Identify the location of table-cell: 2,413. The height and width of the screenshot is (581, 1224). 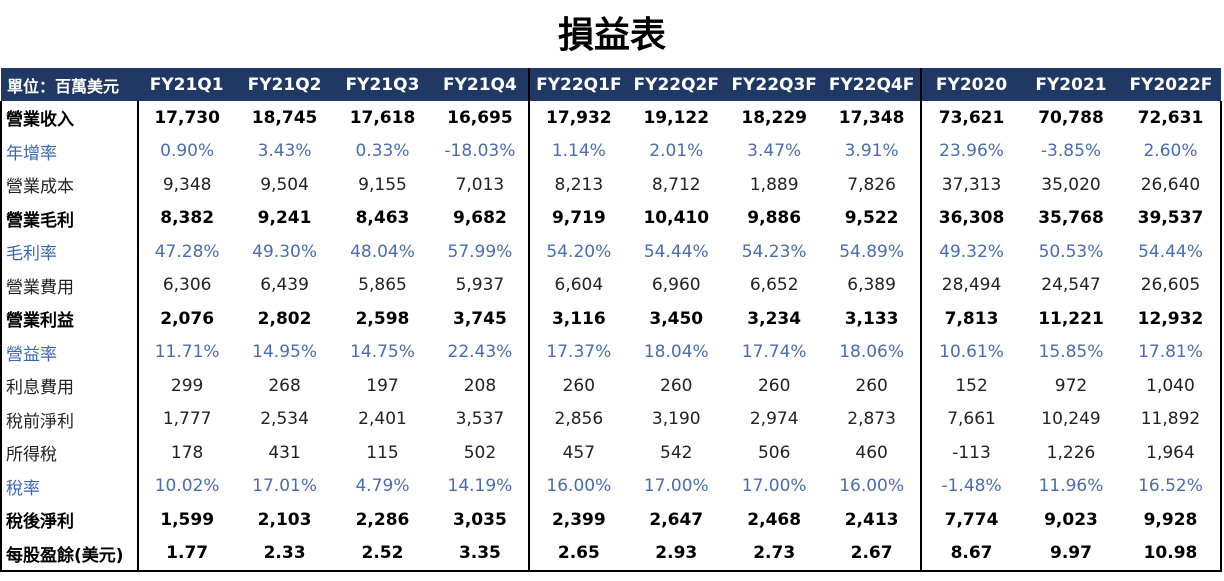
(871, 519).